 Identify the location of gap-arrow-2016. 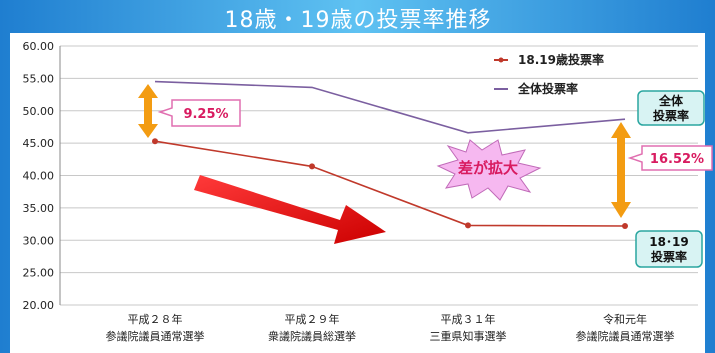
(148, 111).